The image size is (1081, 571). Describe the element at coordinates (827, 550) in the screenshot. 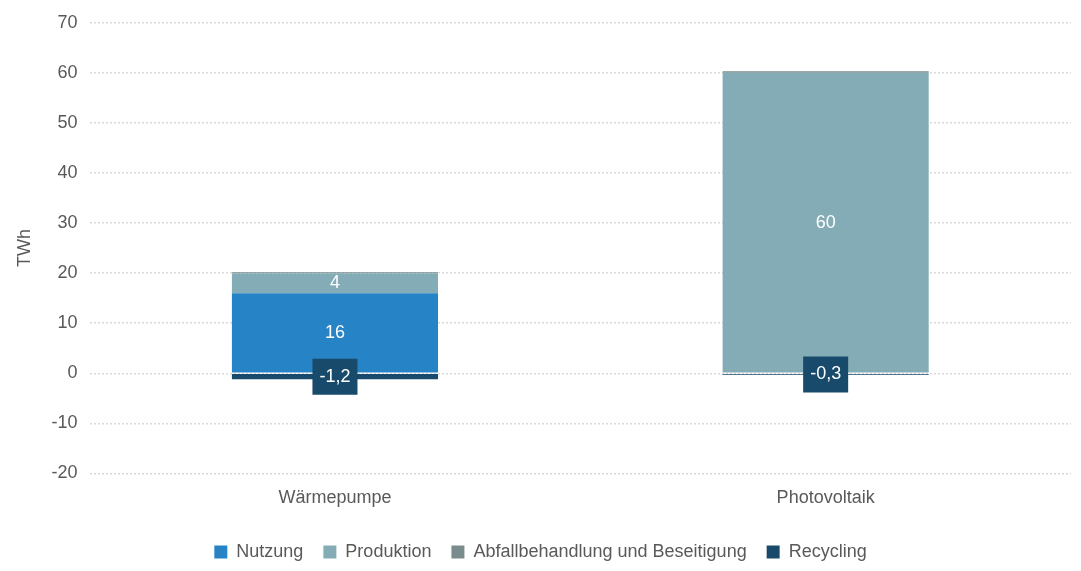

I see `legend-label: Recycling` at that location.